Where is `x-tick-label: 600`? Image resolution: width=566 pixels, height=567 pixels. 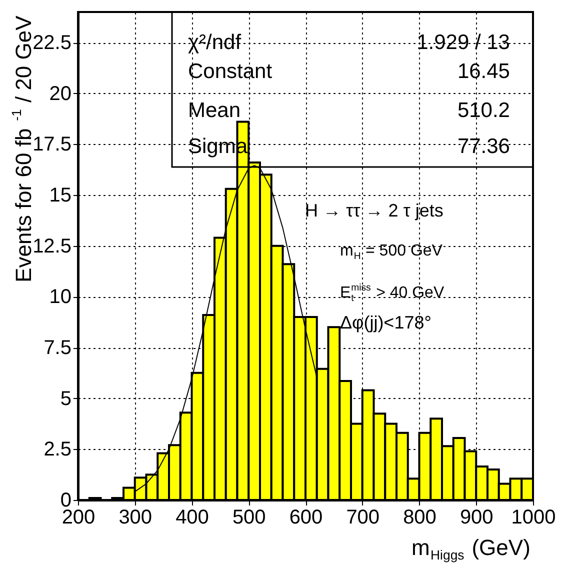
x-tick-label: 600 is located at coordinates (306, 517).